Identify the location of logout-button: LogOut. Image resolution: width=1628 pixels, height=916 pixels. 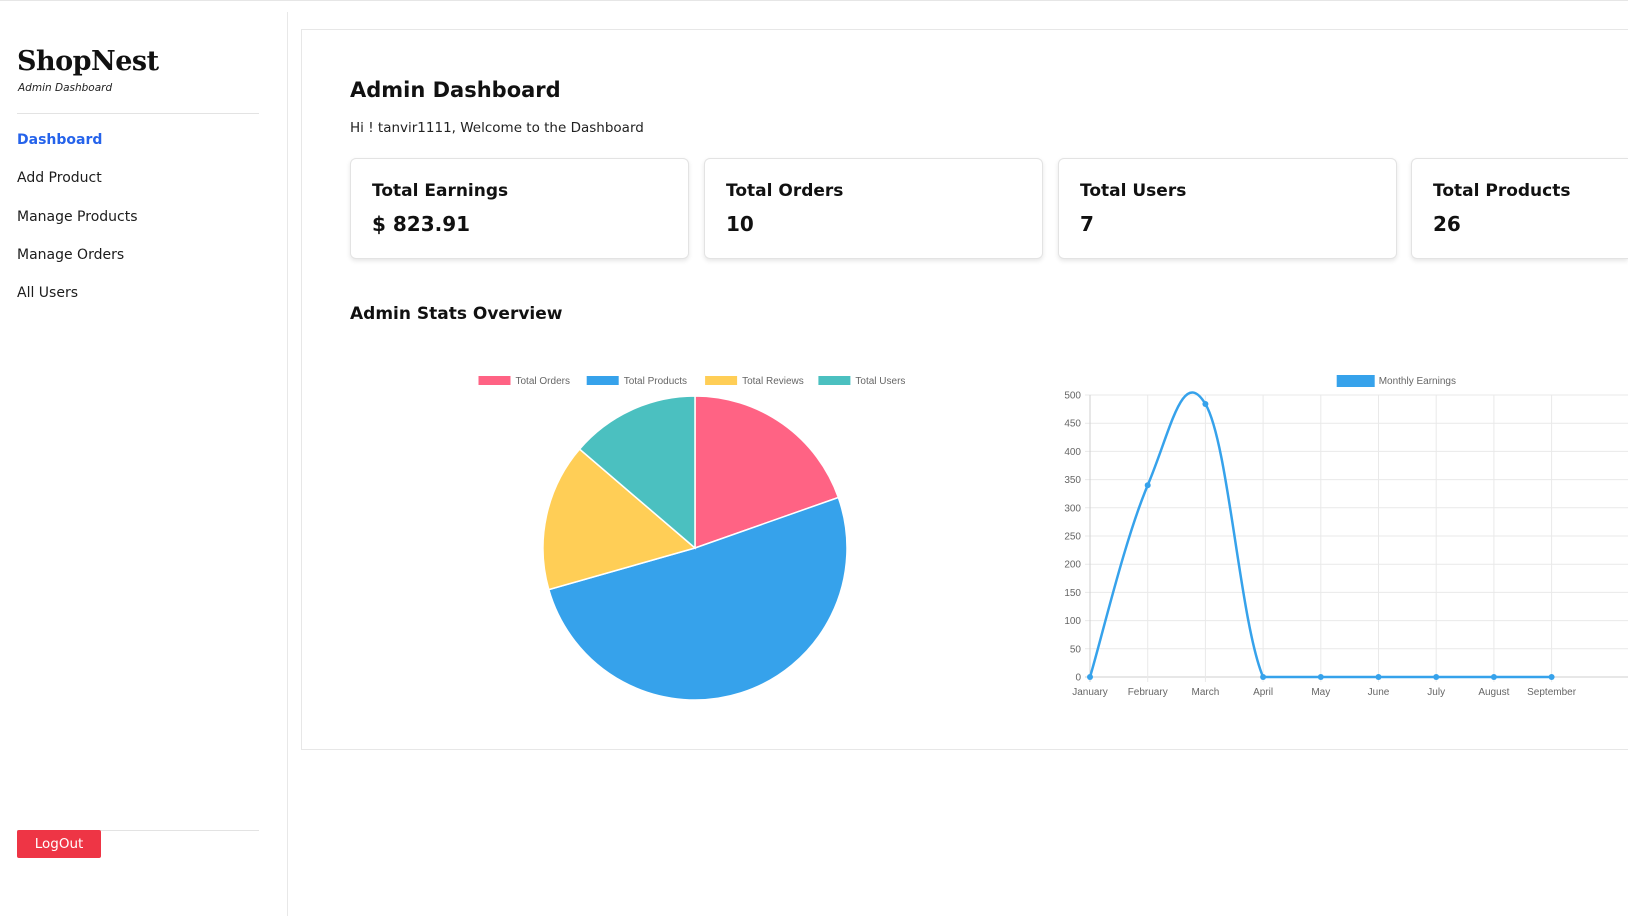
(59, 844).